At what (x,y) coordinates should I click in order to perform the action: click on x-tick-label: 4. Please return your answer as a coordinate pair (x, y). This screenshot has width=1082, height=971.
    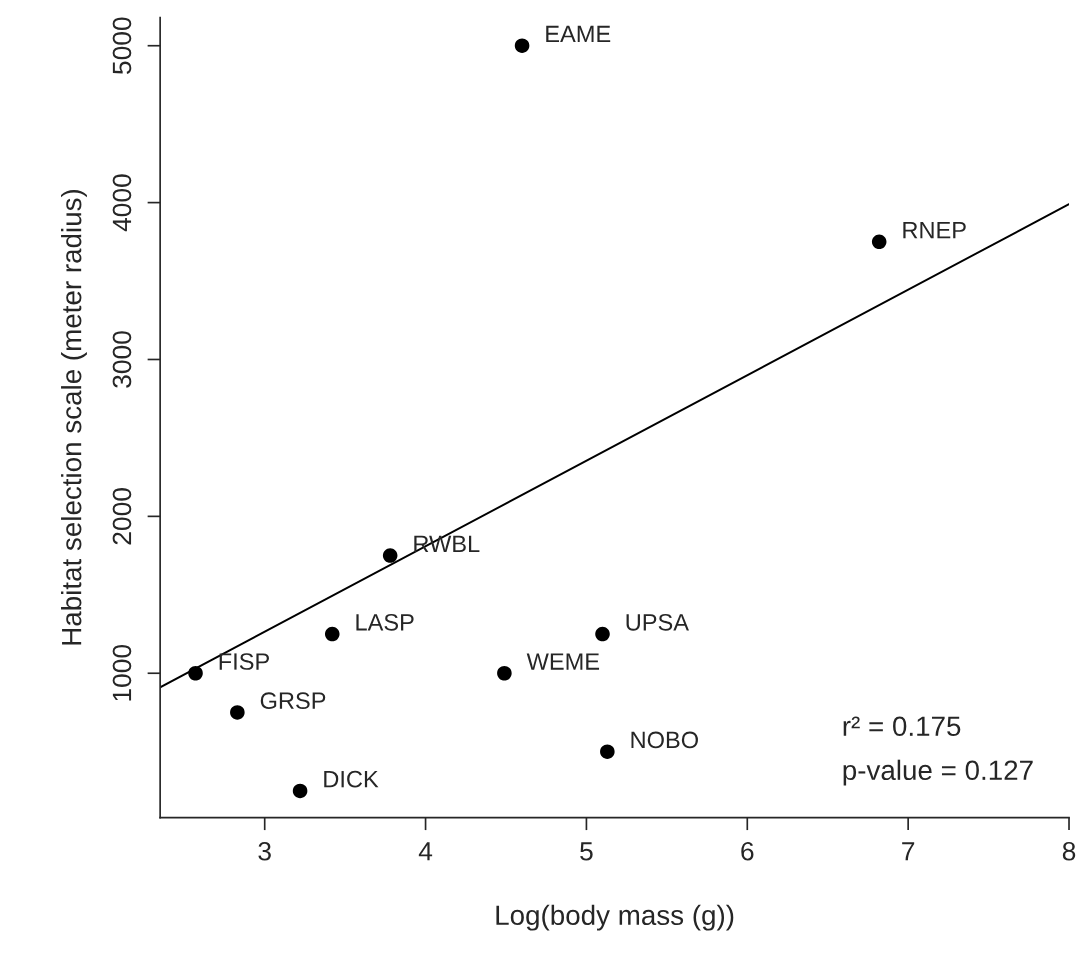
    Looking at the image, I should click on (425, 851).